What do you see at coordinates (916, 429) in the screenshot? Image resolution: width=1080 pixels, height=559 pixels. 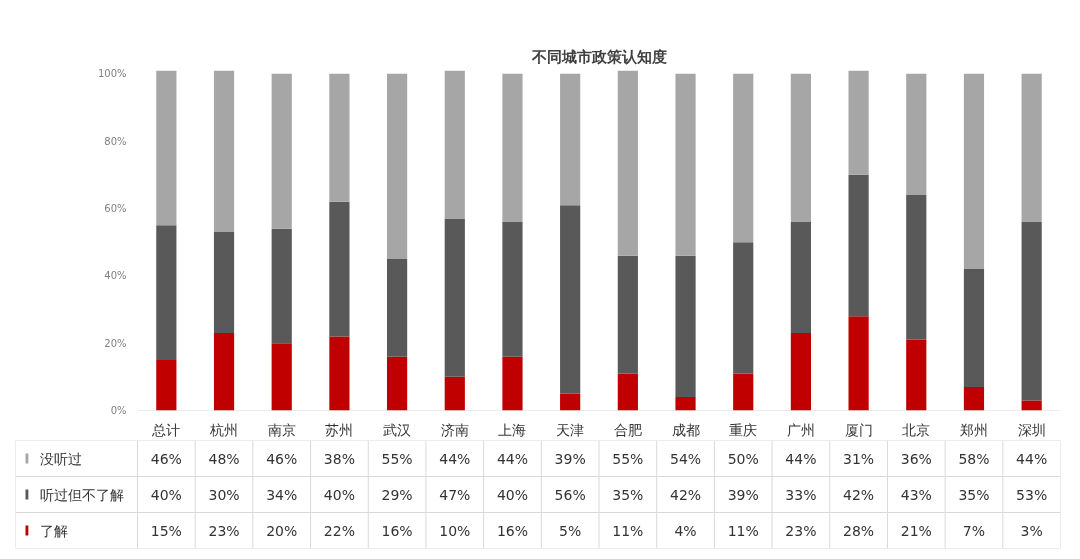 I see `x-tick-label: 北京` at bounding box center [916, 429].